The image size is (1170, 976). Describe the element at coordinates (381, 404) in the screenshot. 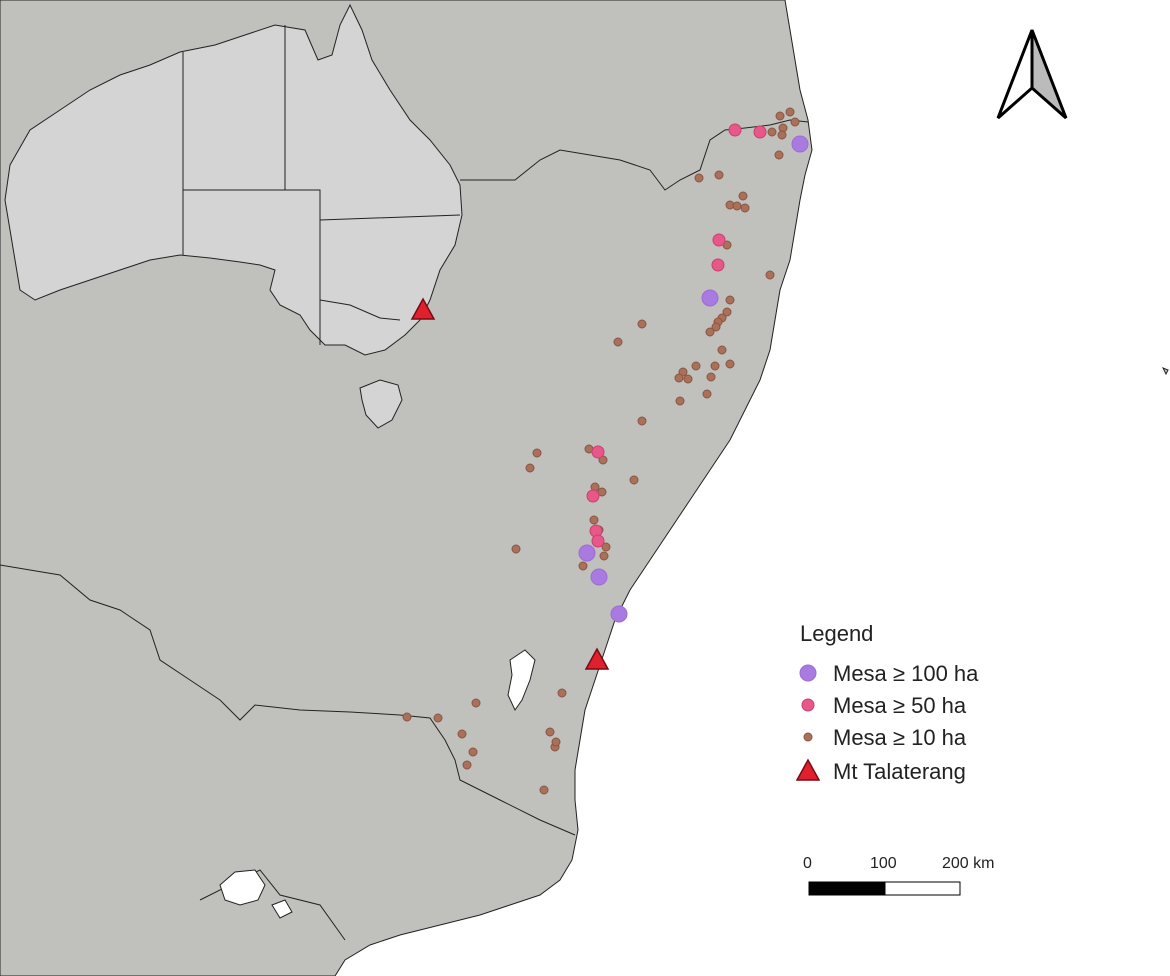

I see `inset-tasmania` at that location.